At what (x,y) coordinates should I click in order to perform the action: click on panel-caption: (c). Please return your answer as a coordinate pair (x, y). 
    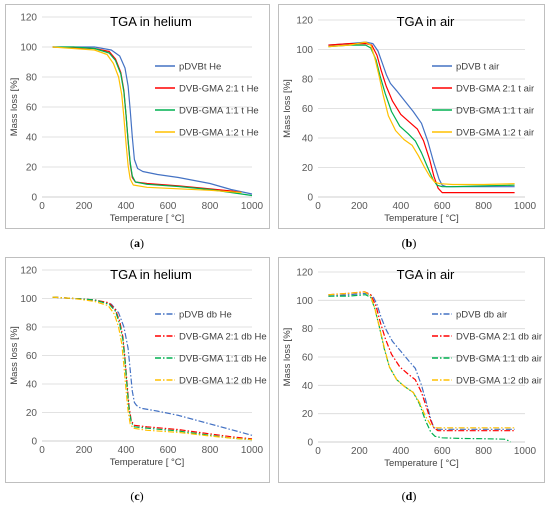
    Looking at the image, I should click on (136, 496).